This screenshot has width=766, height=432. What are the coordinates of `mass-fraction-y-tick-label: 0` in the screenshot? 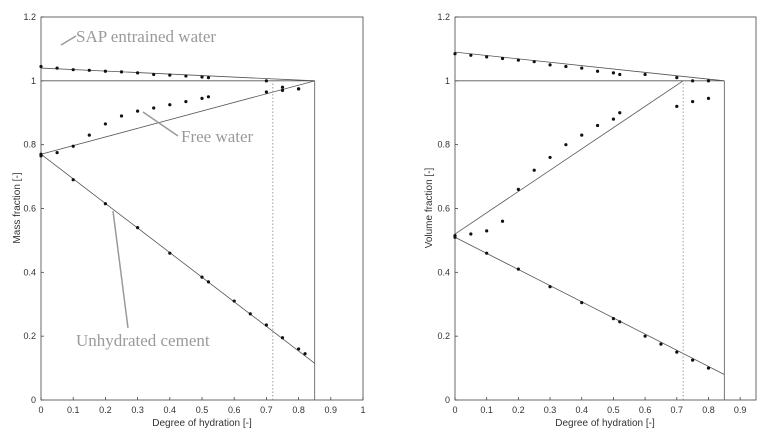 It's located at (33, 400).